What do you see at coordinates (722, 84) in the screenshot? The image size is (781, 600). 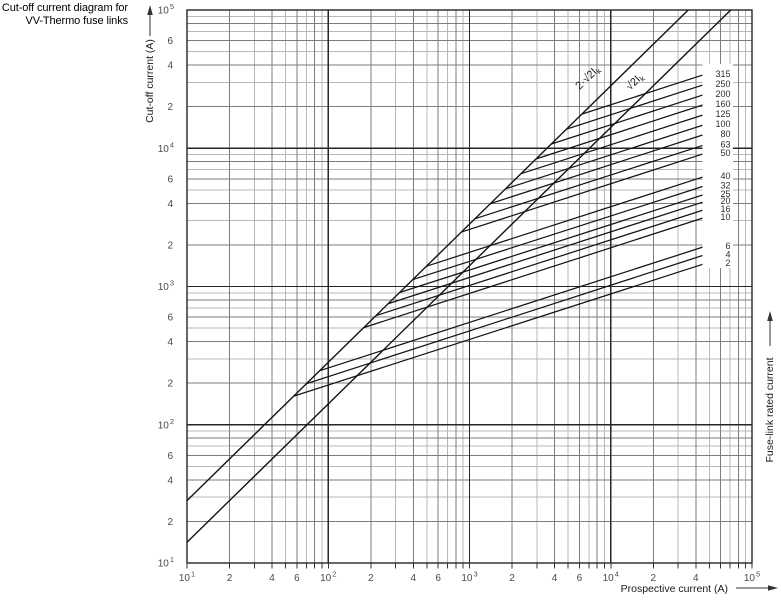 I see `rating-label-250: 250` at bounding box center [722, 84].